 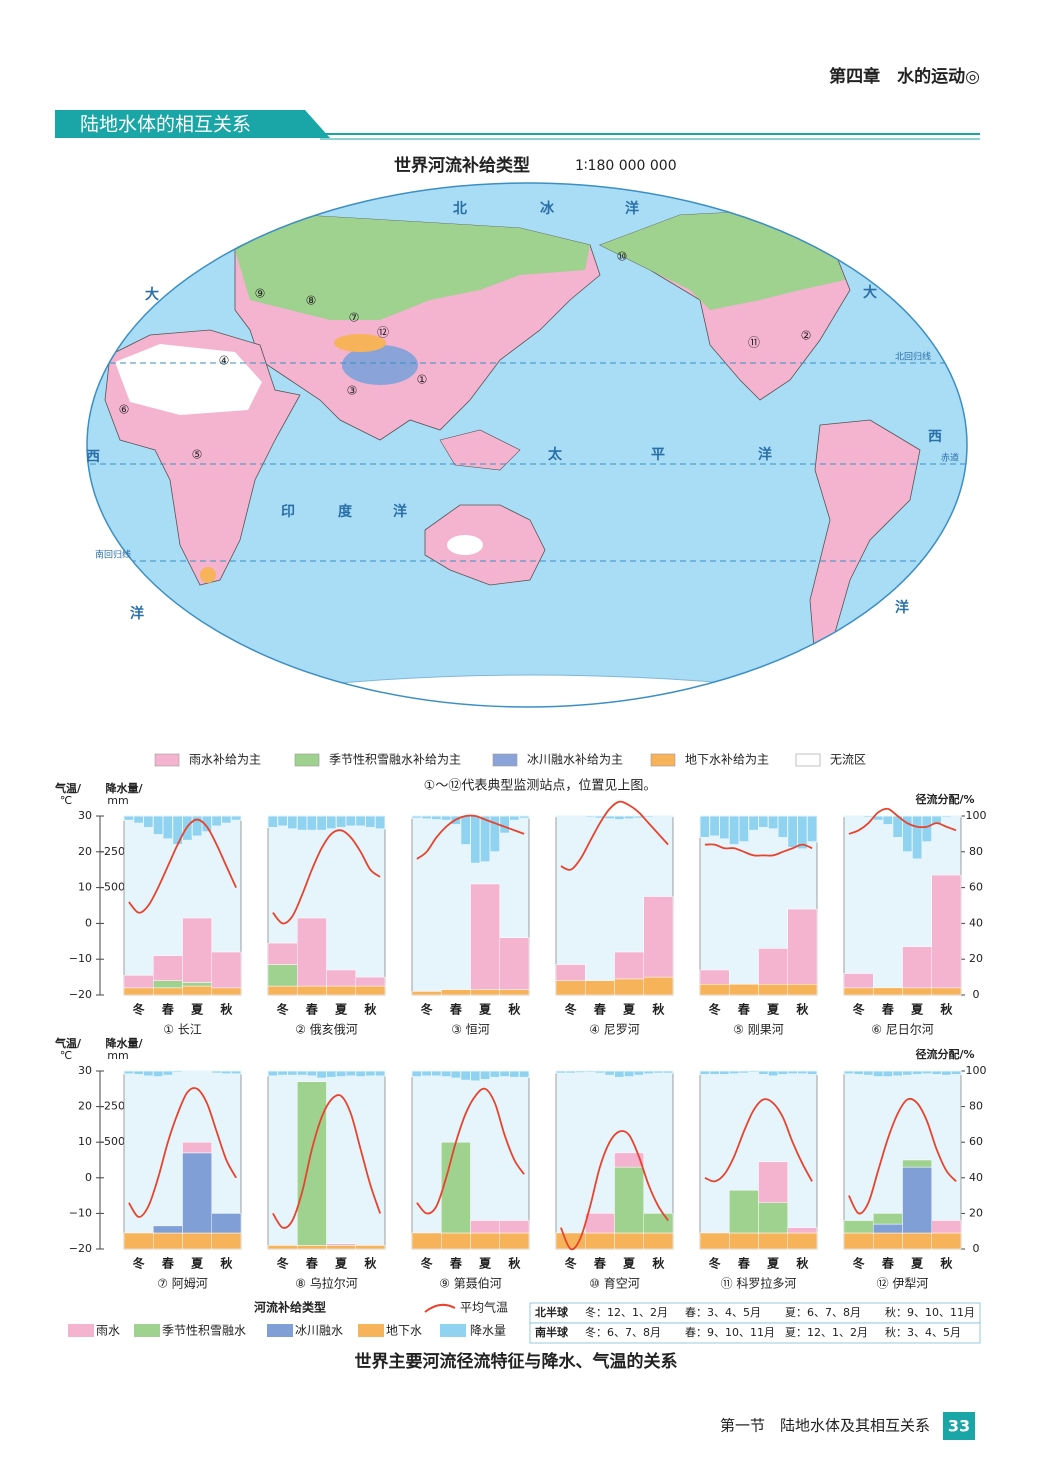 What do you see at coordinates (225, 760) in the screenshot?
I see `legend-label: 雨水补给为主` at bounding box center [225, 760].